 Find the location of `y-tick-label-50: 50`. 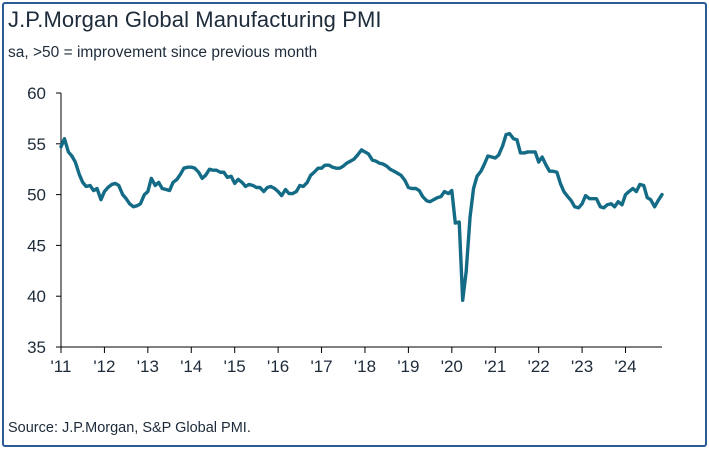

y-tick-label-50: 50 is located at coordinates (36, 195).